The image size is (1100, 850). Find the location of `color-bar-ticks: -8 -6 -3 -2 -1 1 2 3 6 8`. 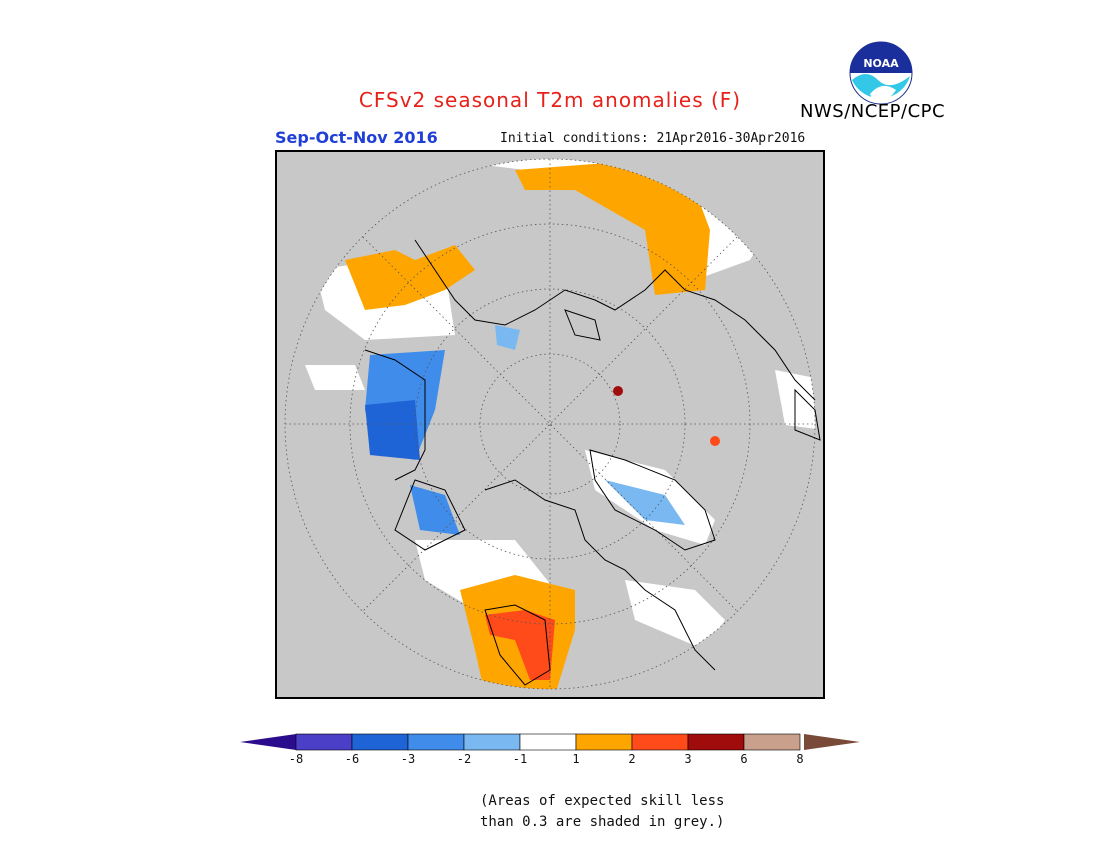

color-bar-ticks: -8 -6 -3 -2 -1 1 2 3 6 8 is located at coordinates (550, 760).